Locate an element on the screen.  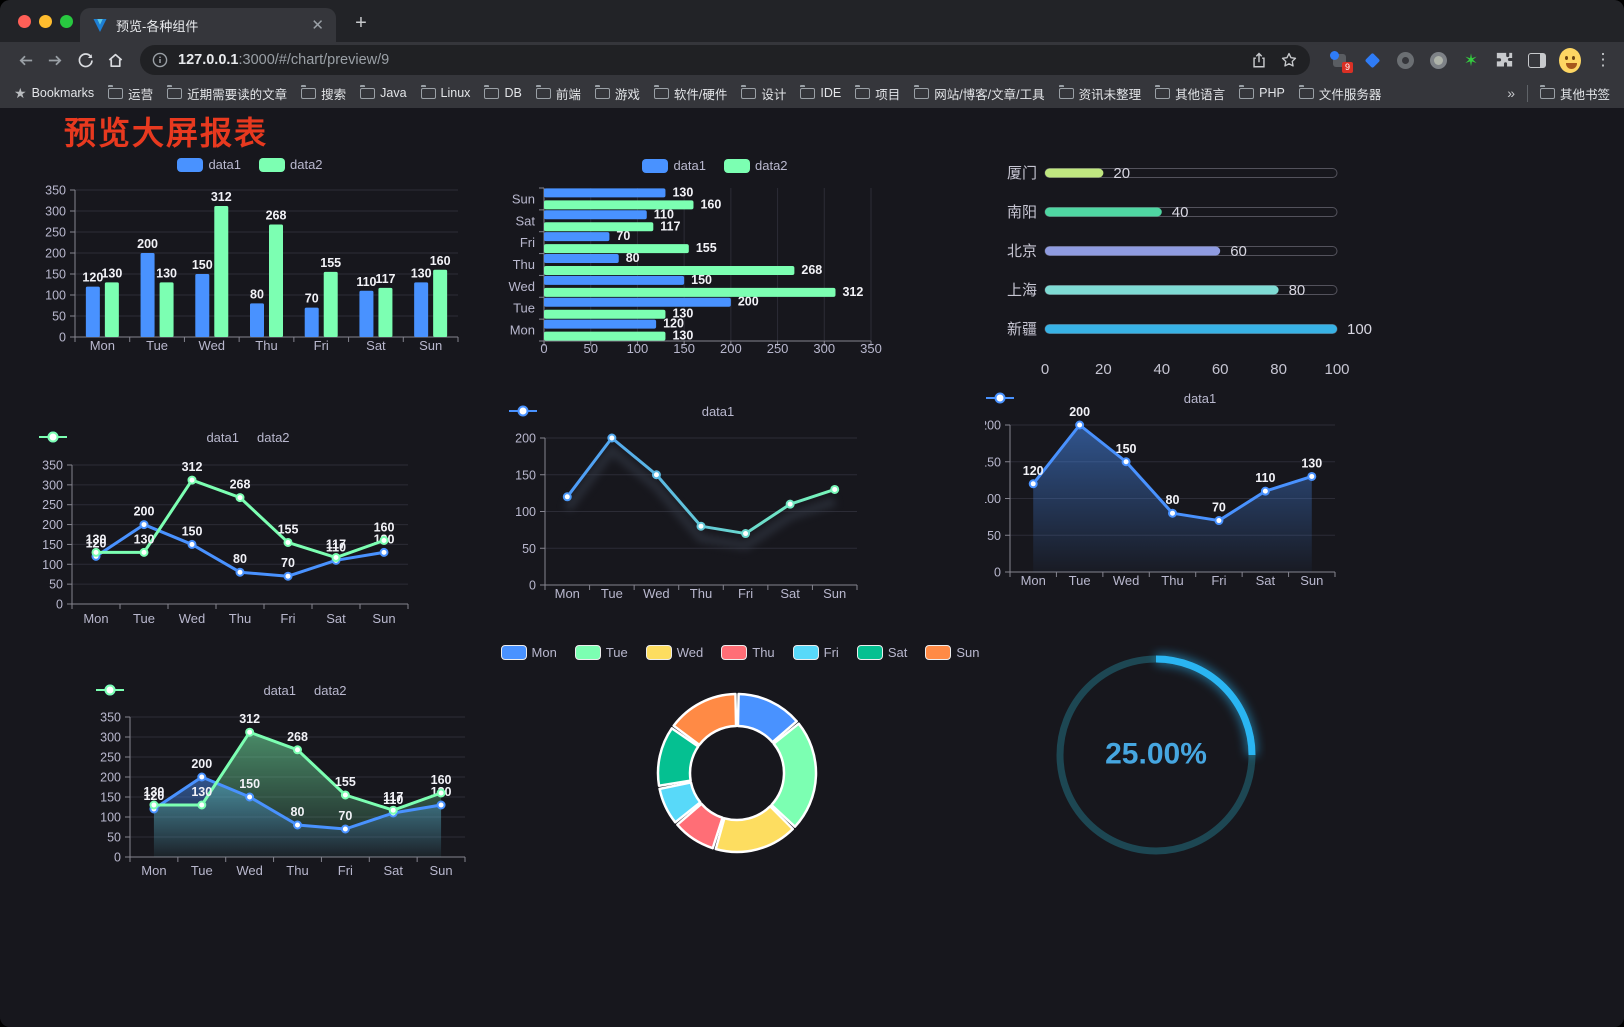
bookmark-item: DB is located at coordinates (503, 93).